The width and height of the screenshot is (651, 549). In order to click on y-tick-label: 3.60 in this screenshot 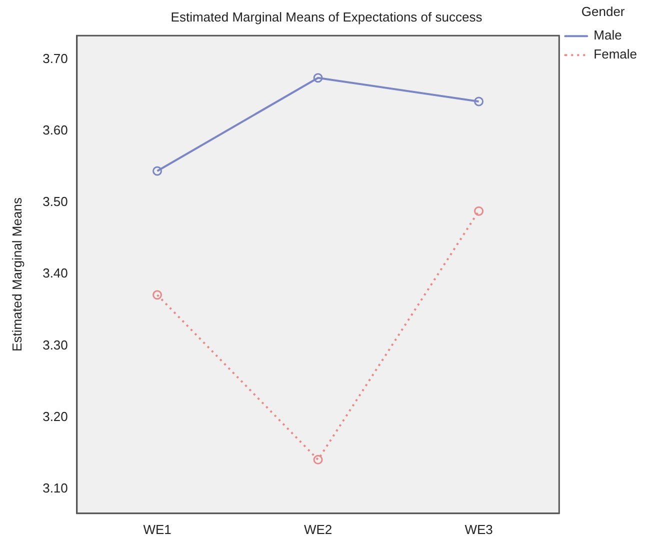, I will do `click(55, 130)`.